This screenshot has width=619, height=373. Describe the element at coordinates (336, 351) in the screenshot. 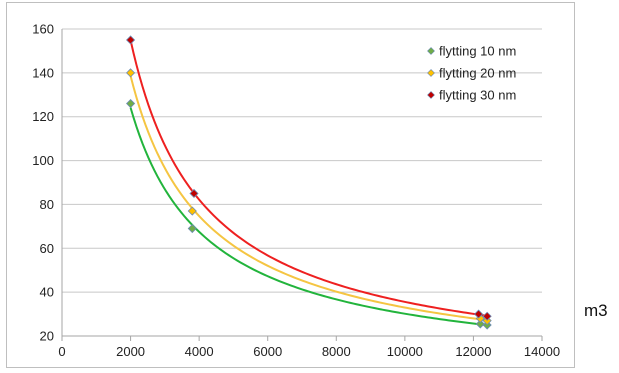

I see `x-tick-label: 8000` at that location.